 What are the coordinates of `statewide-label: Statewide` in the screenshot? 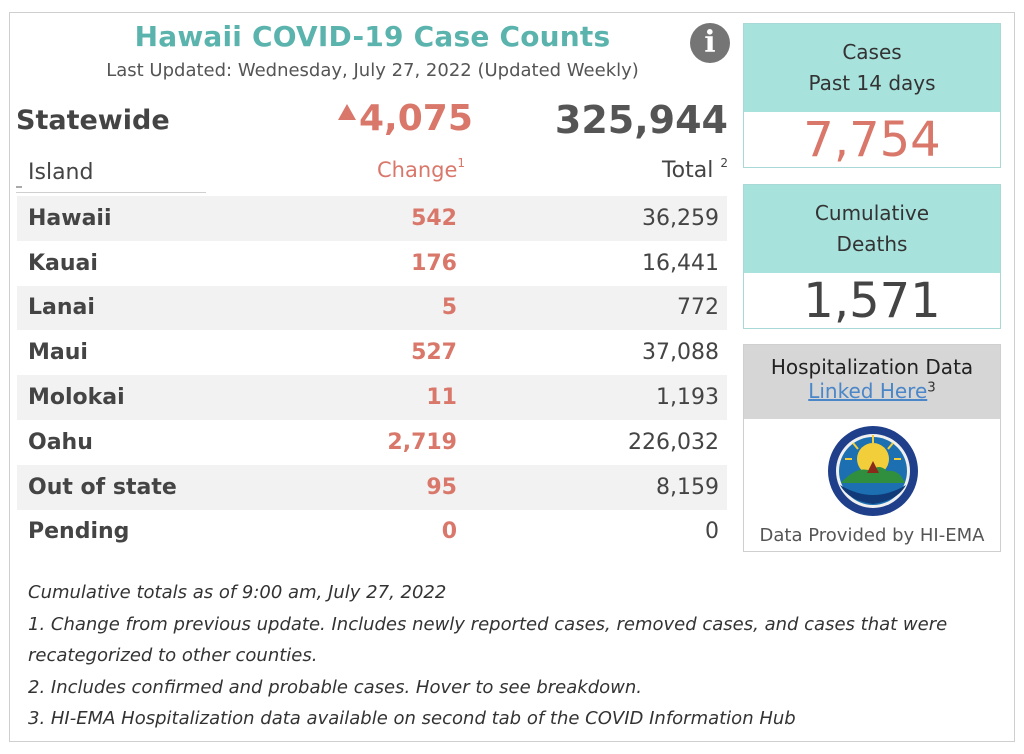 It's located at (93, 120).